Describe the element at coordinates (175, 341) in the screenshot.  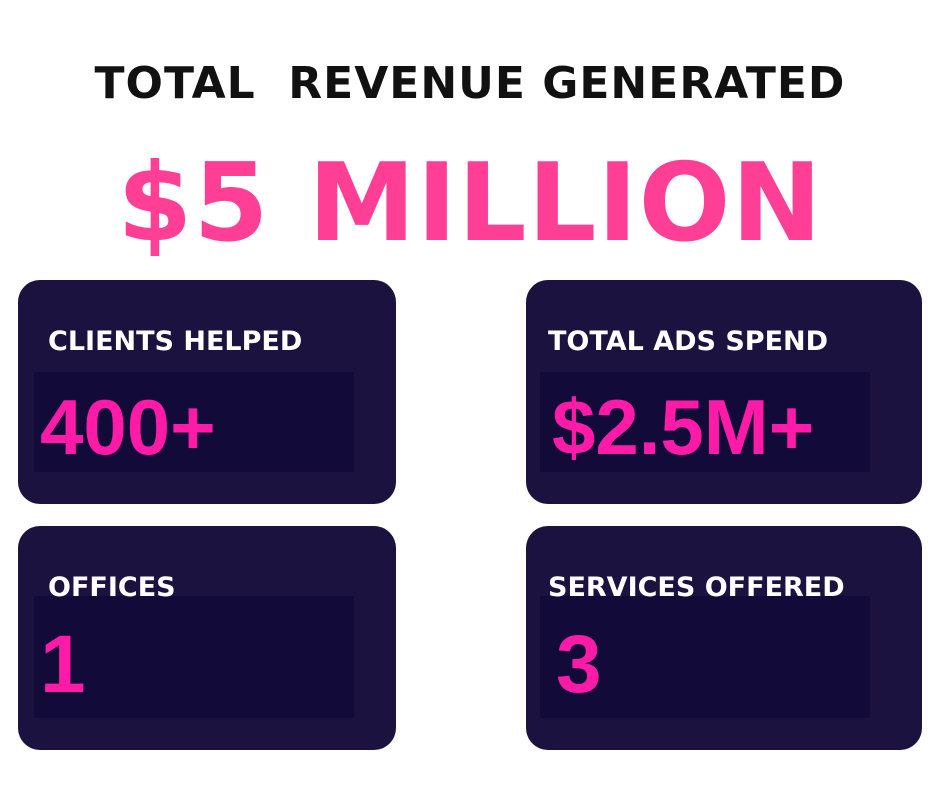
I see `stat-label: CLIENTS HELPED` at that location.